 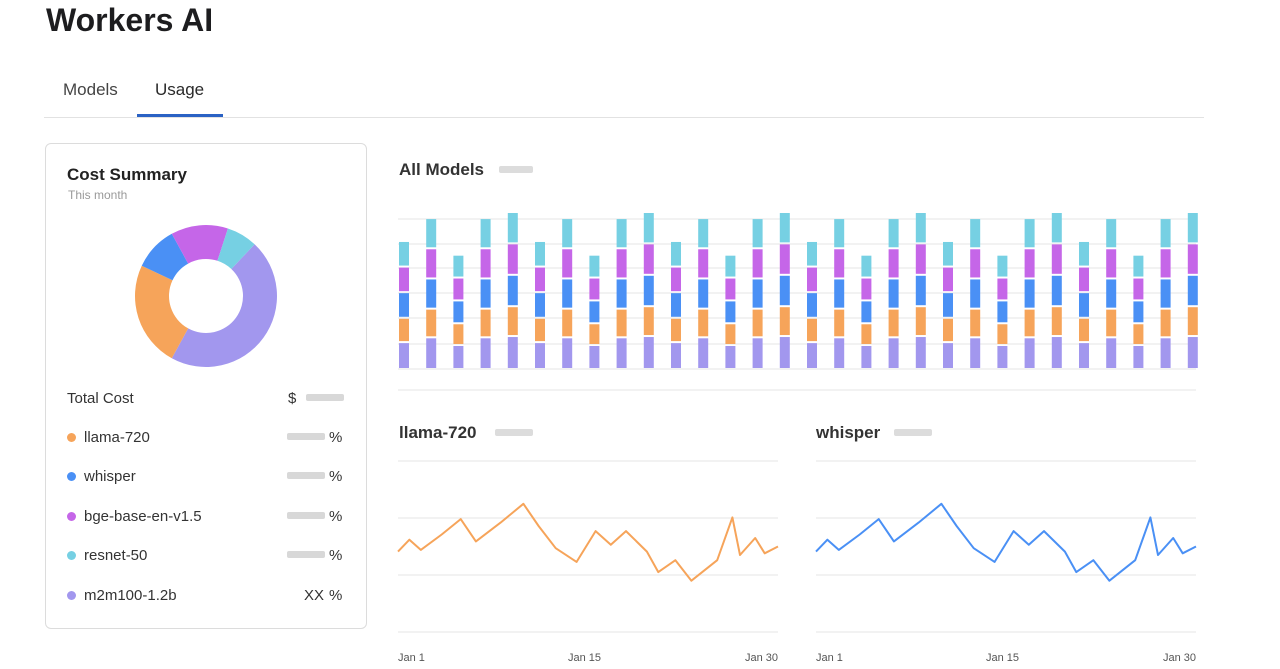 I want to click on legend-item: m2m100-1.2b XX %, so click(x=206, y=596).